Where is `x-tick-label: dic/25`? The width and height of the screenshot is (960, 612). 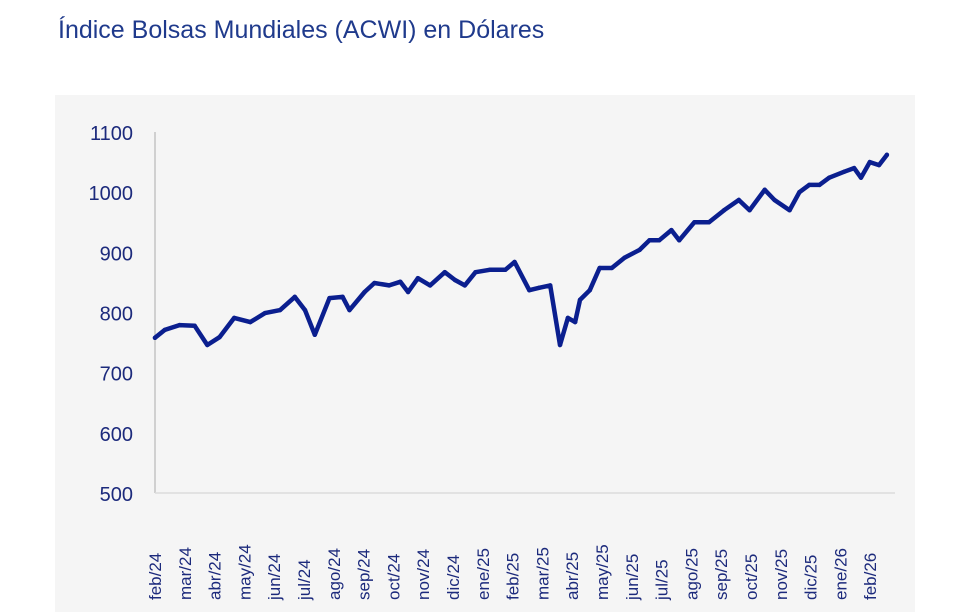
x-tick-label: dic/25 is located at coordinates (811, 577).